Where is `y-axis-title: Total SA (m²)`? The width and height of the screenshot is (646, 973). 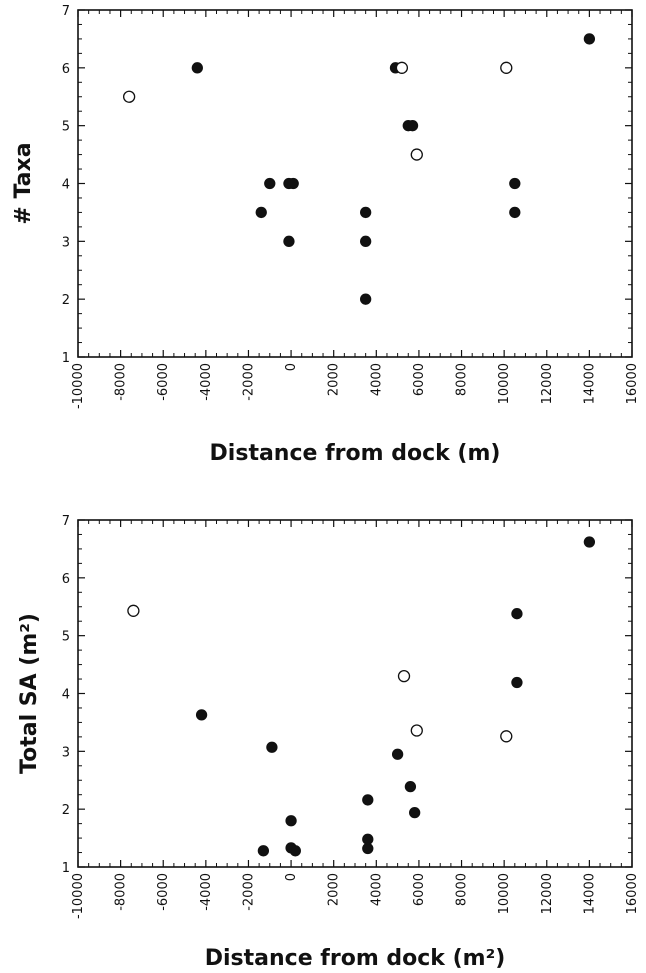
y-axis-title: Total SA (m²) is located at coordinates (29, 693).